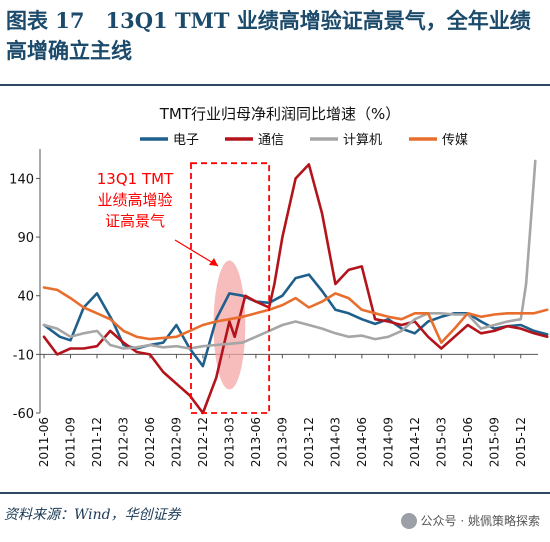  What do you see at coordinates (282, 442) in the screenshot?
I see `x-tick-label: 2013-09` at bounding box center [282, 442].